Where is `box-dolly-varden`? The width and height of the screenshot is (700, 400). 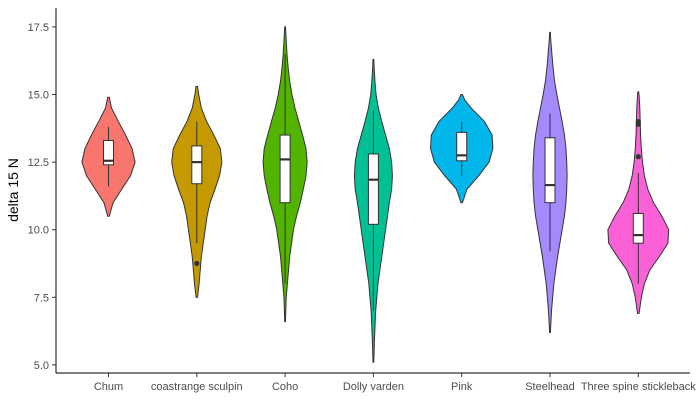 box-dolly-varden is located at coordinates (373, 189).